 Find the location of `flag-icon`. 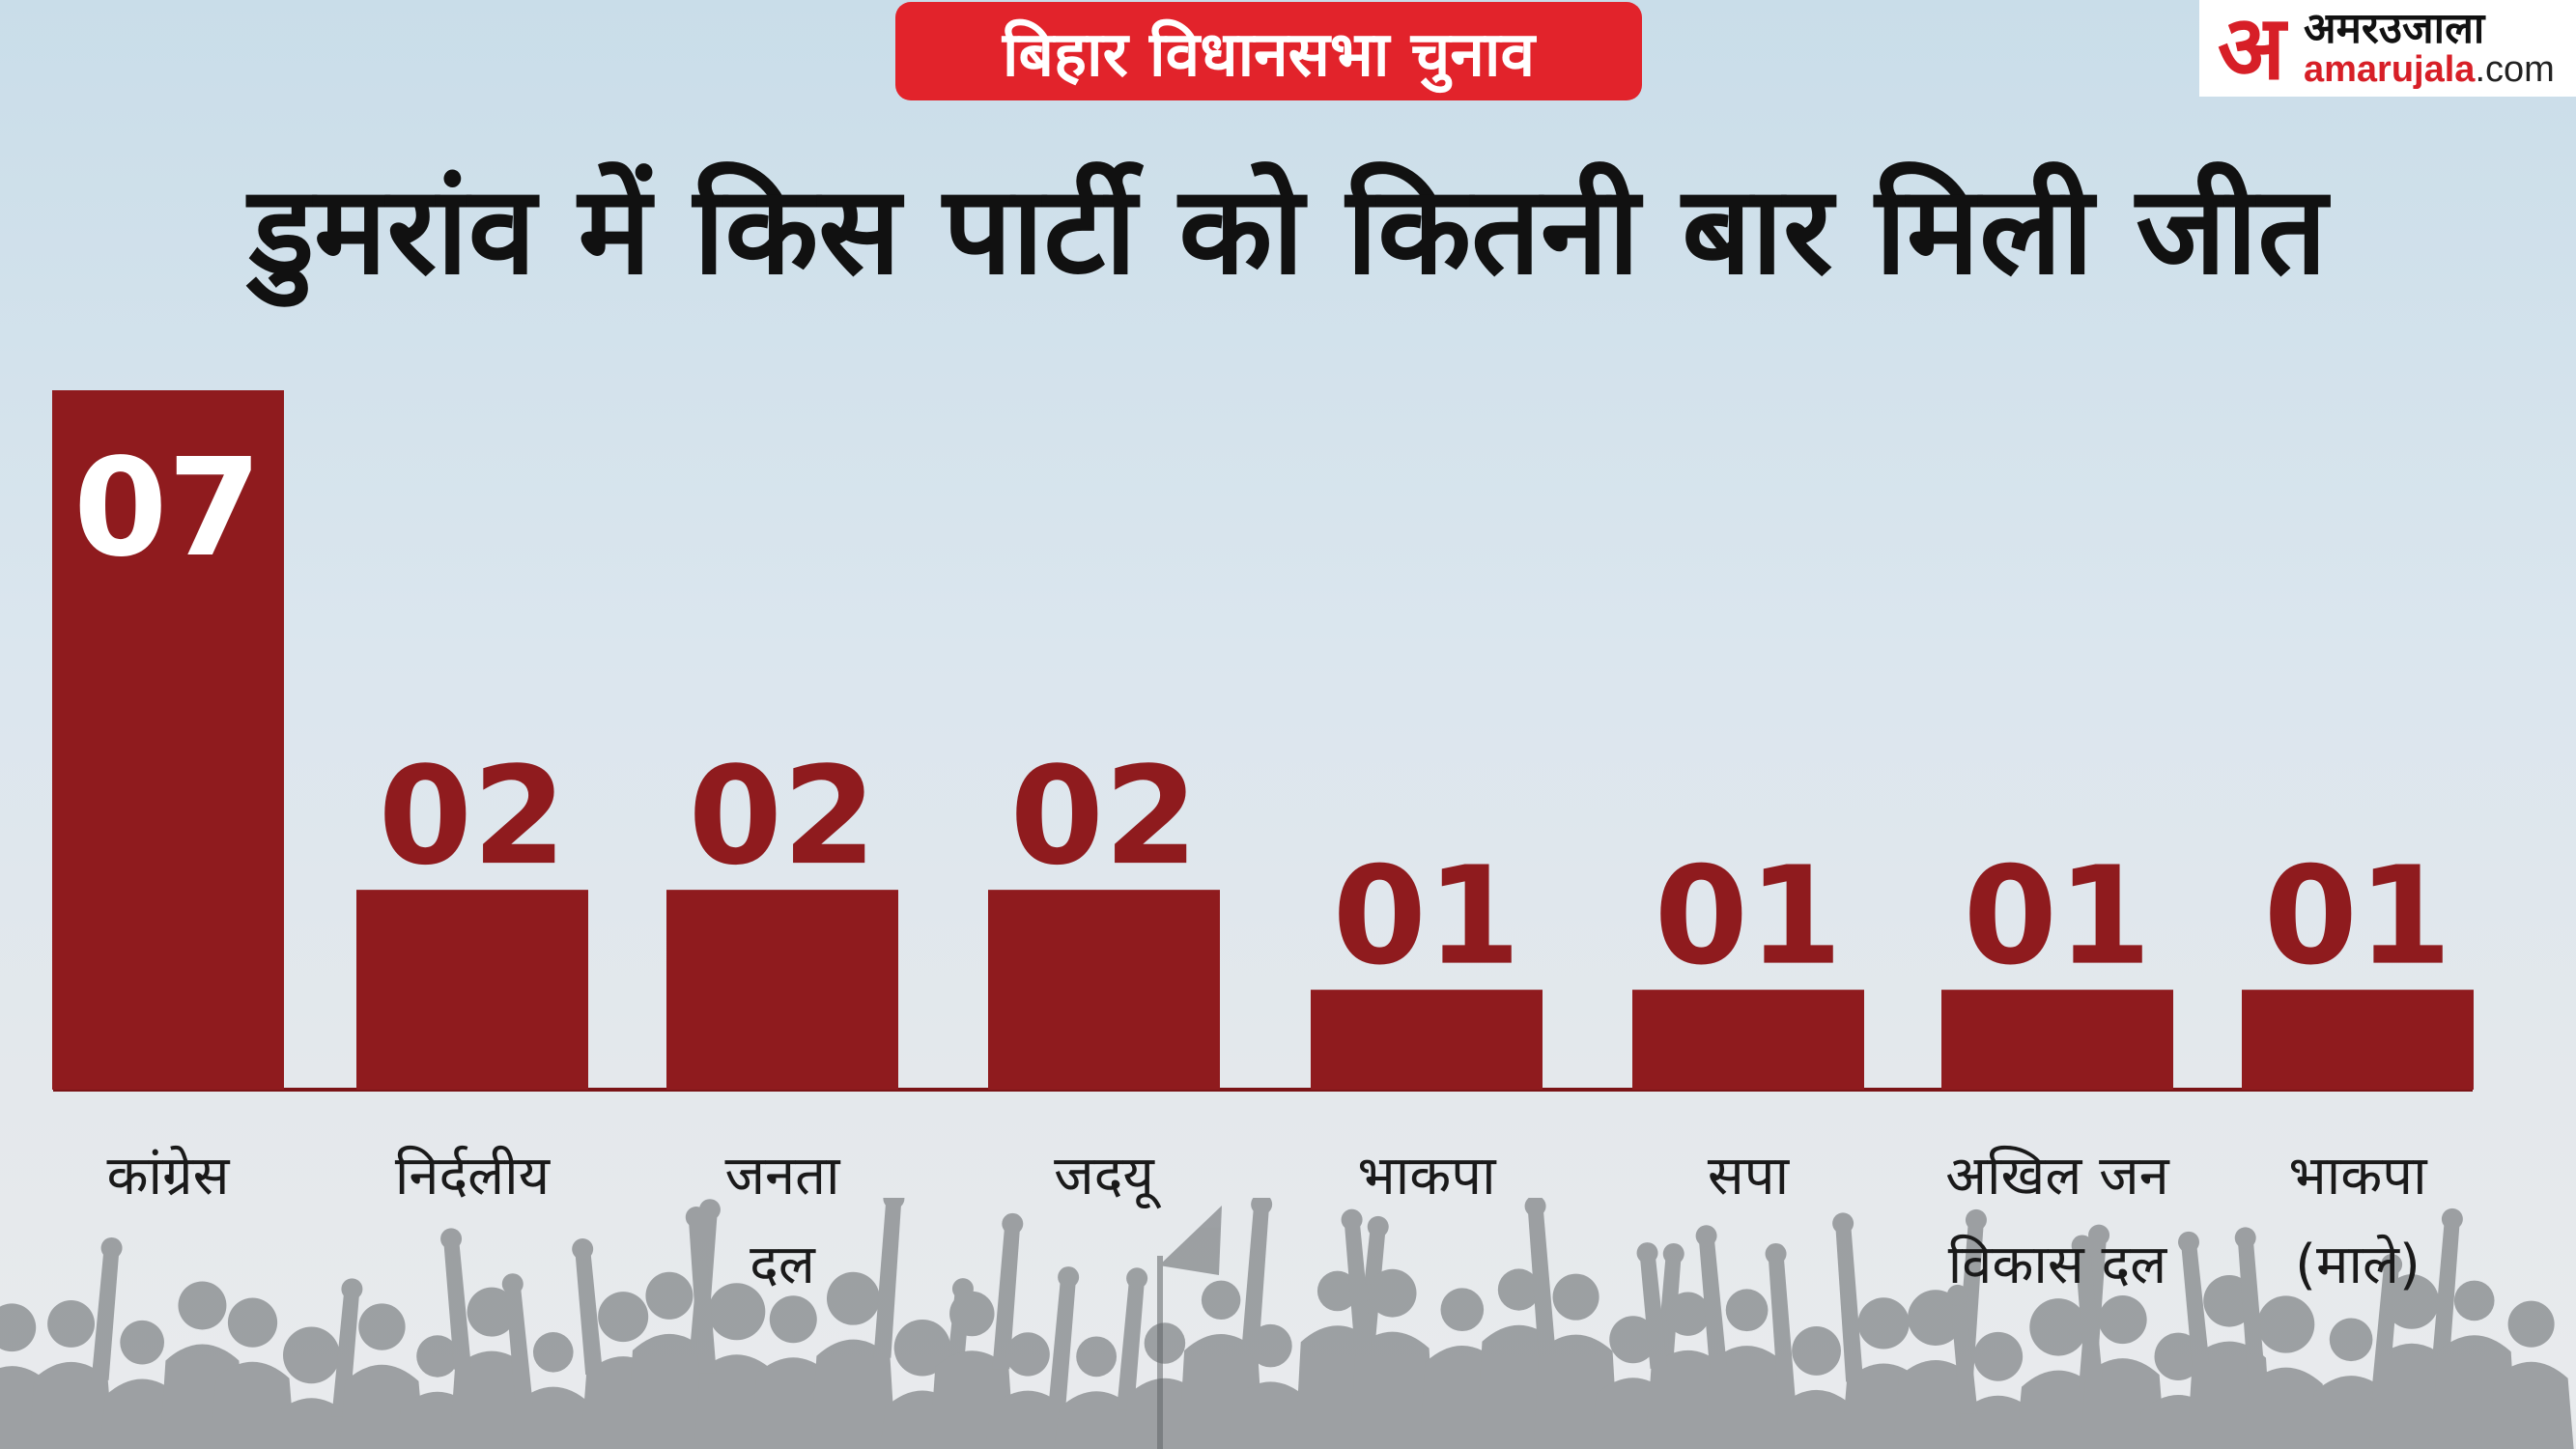

flag-icon is located at coordinates (1190, 1240).